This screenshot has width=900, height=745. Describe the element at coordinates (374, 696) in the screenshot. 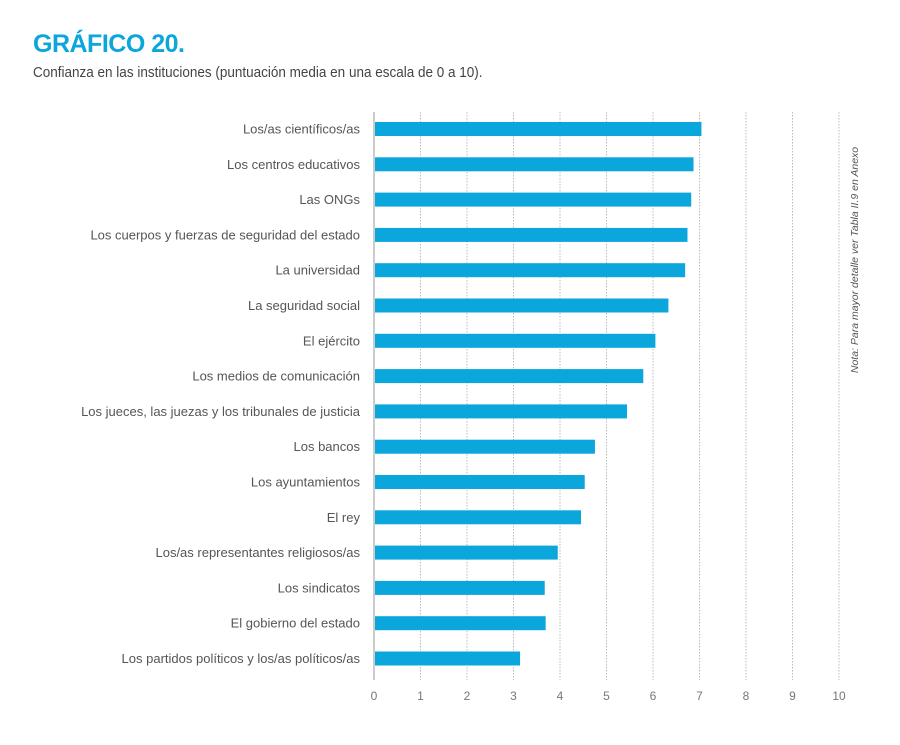

I see `x-tick-label: 0` at that location.